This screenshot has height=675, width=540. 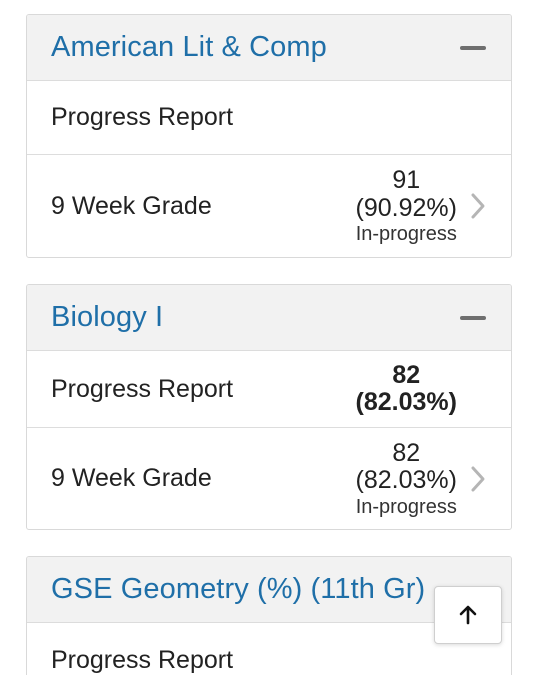 I want to click on grade-value: 91 (90.92%) In-progress, so click(x=406, y=205).